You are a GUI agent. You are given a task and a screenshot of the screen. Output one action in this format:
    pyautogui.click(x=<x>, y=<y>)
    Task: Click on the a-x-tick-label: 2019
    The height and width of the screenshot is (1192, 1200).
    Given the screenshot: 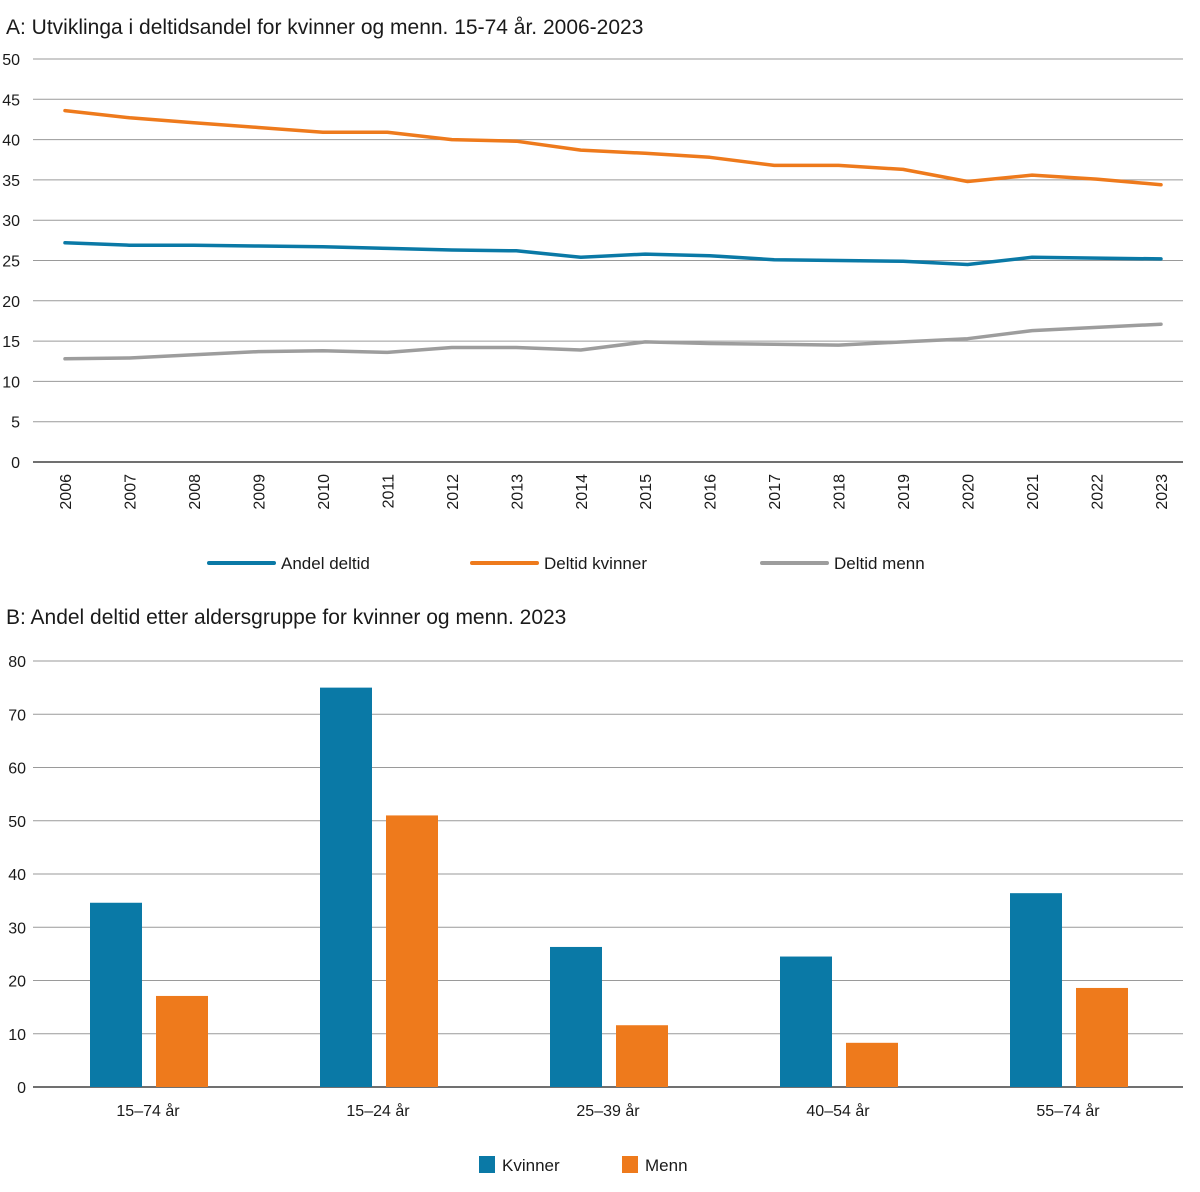 What is the action you would take?
    pyautogui.click(x=904, y=492)
    